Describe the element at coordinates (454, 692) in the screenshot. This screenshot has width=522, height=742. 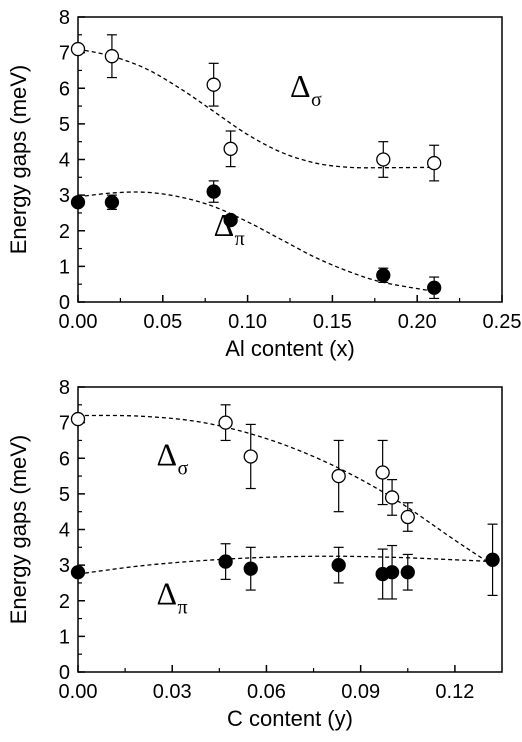
I see `x-tick-label: 0.12` at that location.